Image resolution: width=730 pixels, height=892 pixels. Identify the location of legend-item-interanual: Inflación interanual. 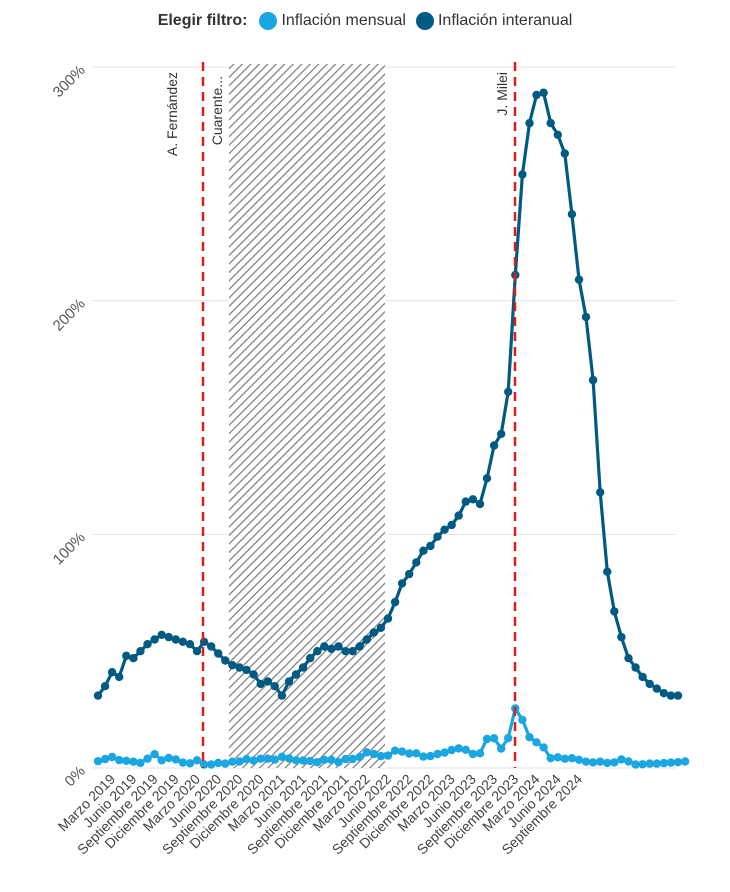
(494, 21).